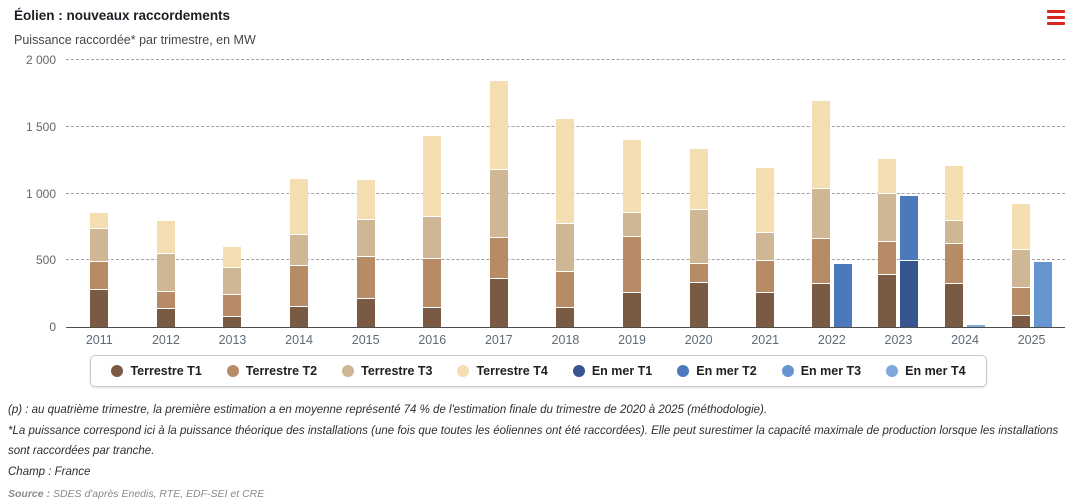  I want to click on bar-group-2021, so click(765, 193).